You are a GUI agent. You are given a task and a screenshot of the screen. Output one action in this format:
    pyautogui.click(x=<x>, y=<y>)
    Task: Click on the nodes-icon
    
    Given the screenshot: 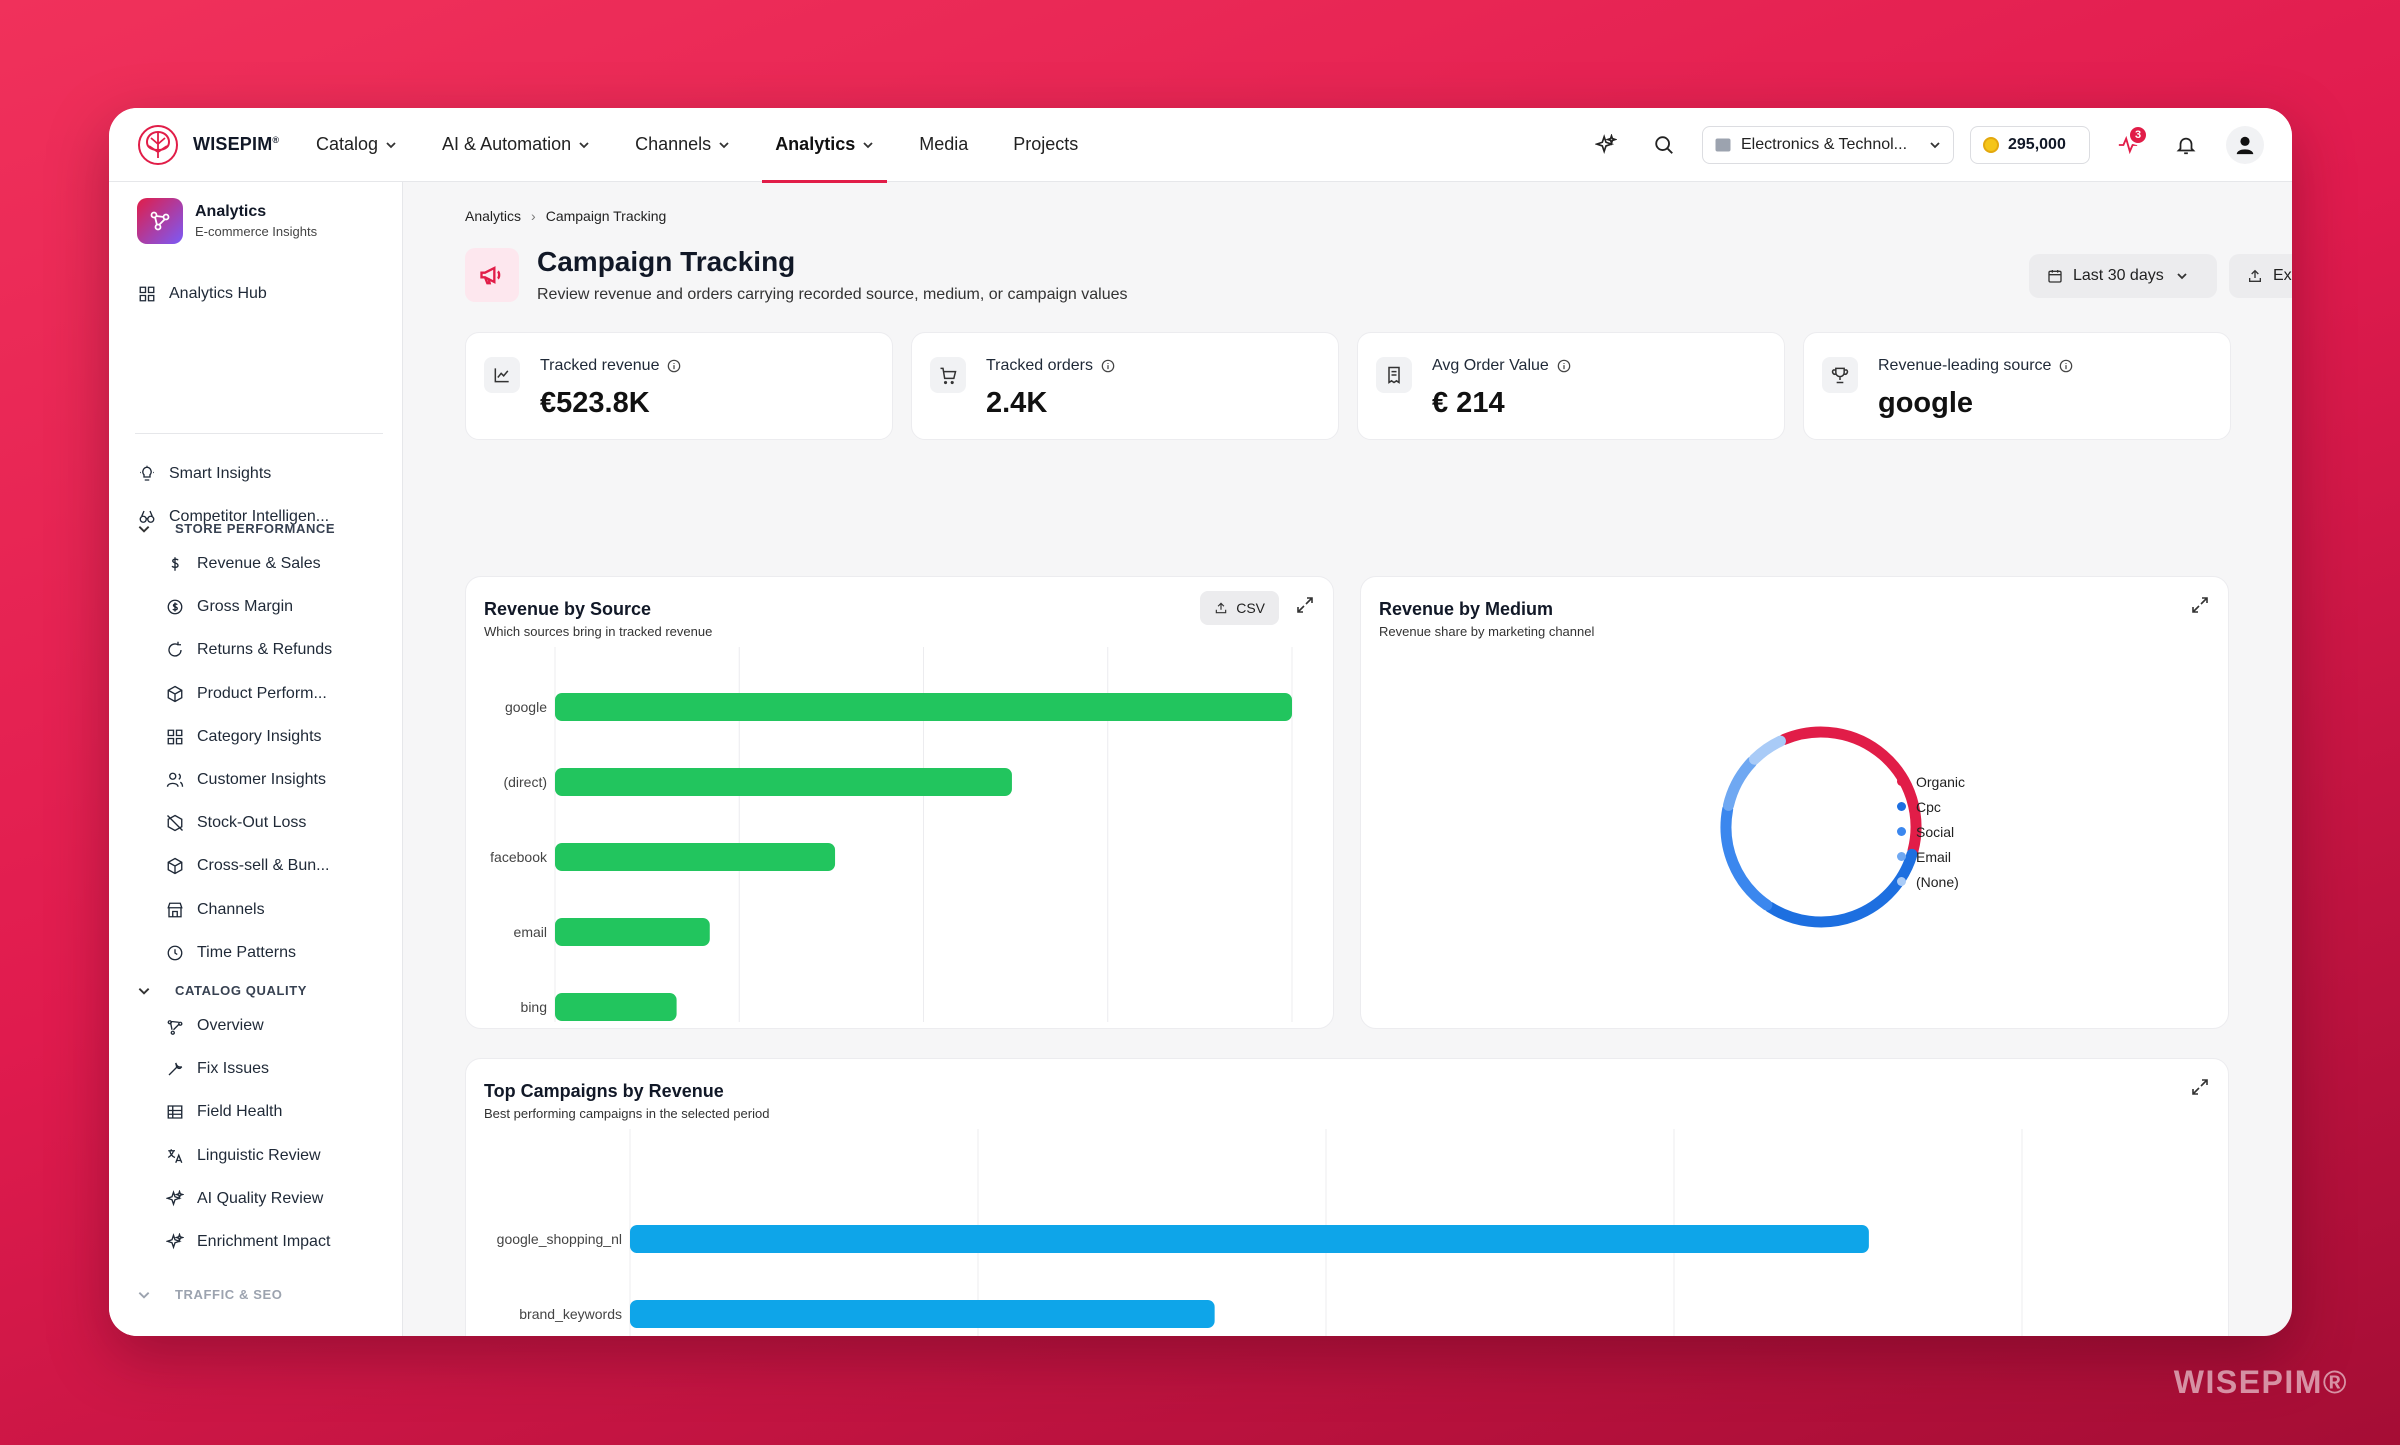 What is the action you would take?
    pyautogui.click(x=175, y=1026)
    